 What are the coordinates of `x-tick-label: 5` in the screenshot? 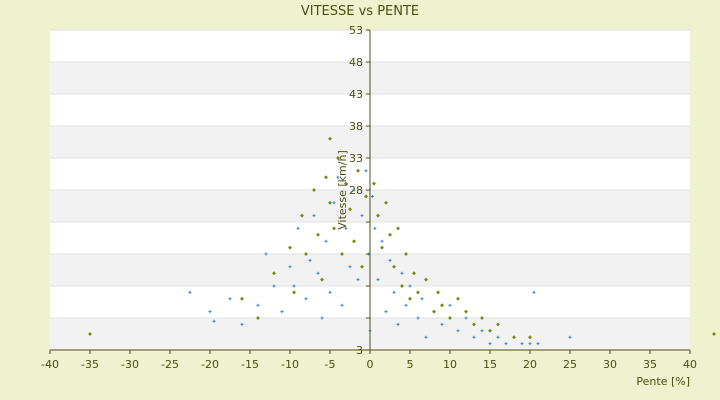 It's located at (410, 364).